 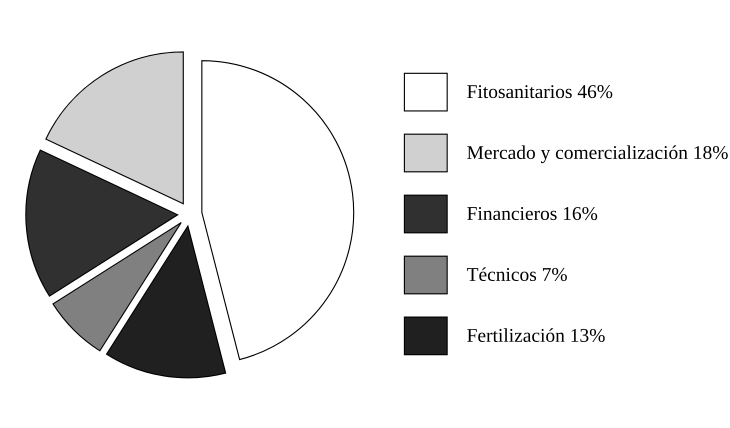 I want to click on legend-label: Financieros 16%, so click(x=532, y=213).